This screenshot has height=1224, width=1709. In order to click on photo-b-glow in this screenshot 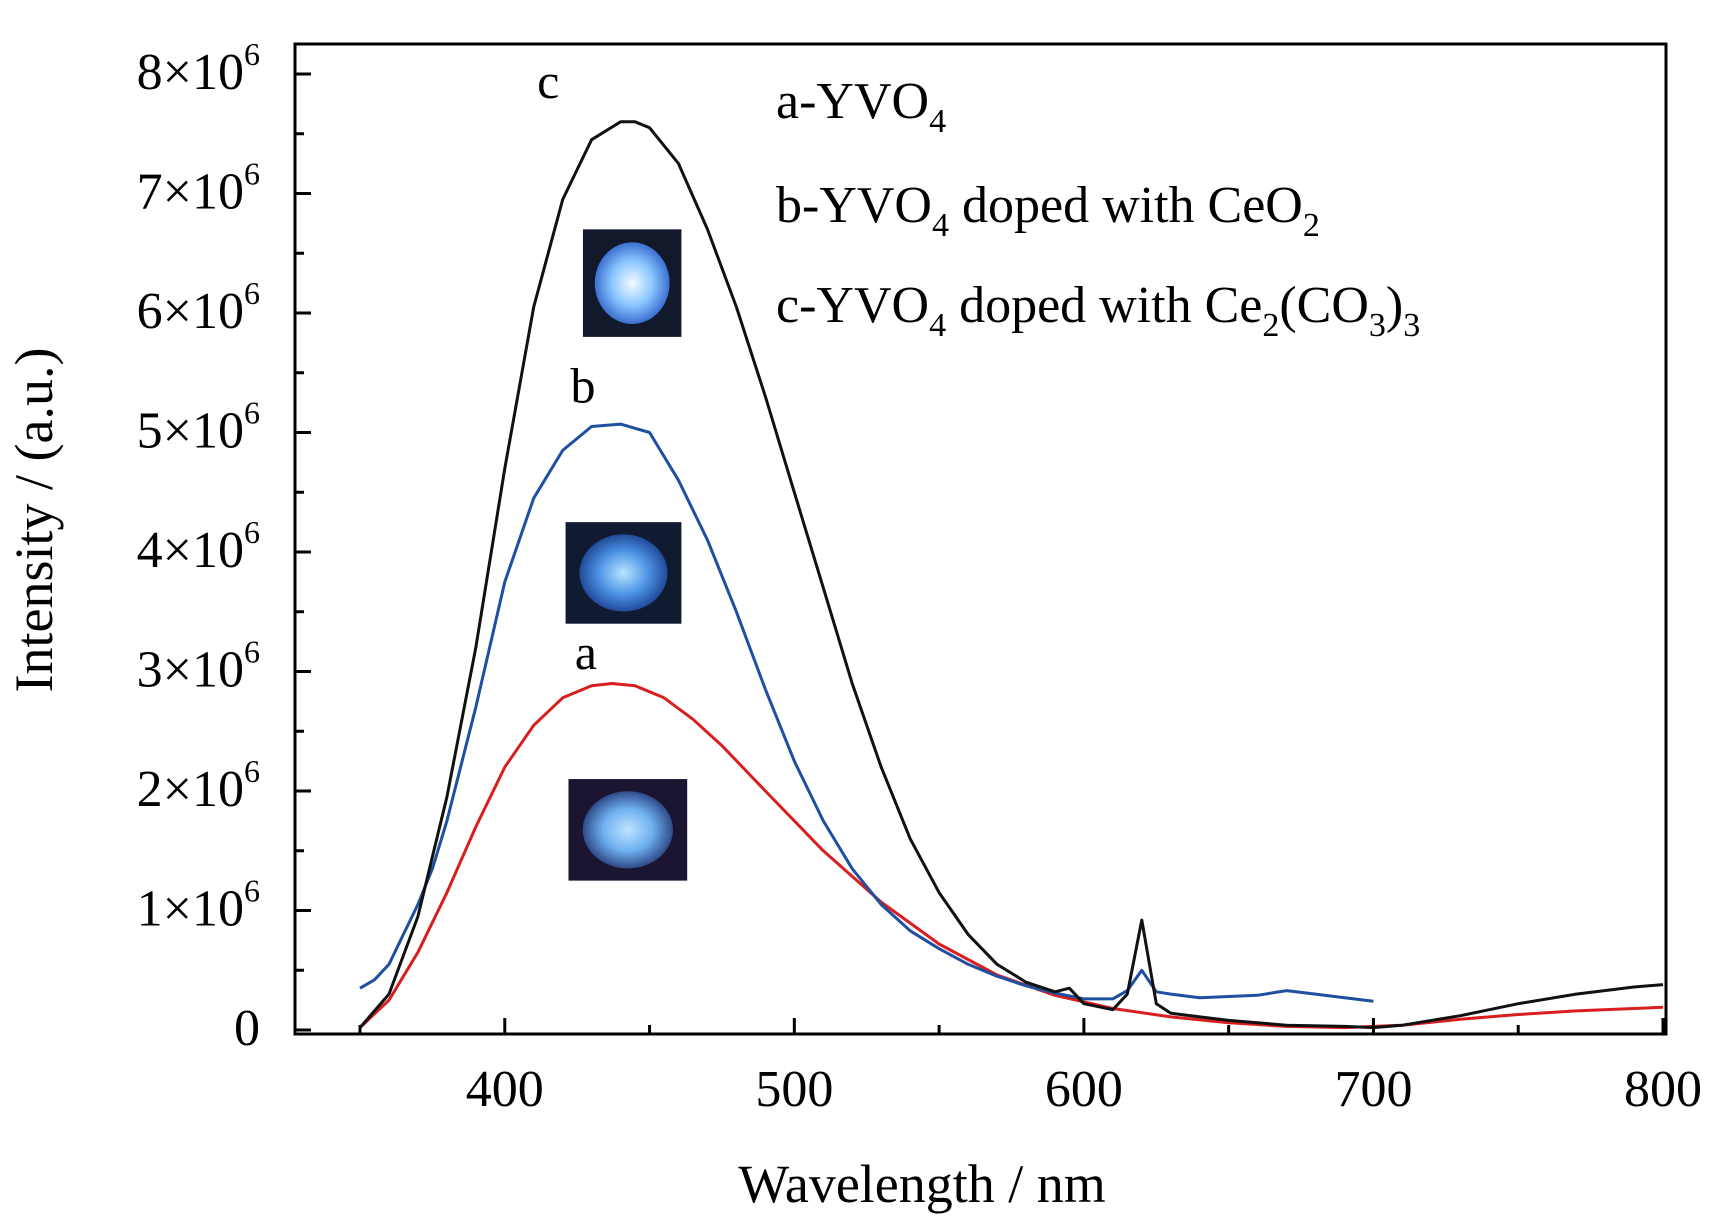, I will do `click(623, 573)`.